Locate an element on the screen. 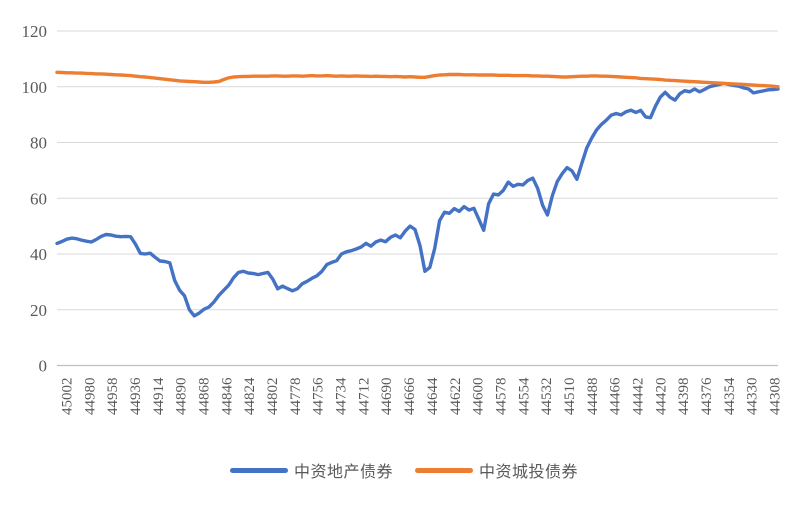 The width and height of the screenshot is (808, 506). x-axis-label: 44308 is located at coordinates (776, 397).